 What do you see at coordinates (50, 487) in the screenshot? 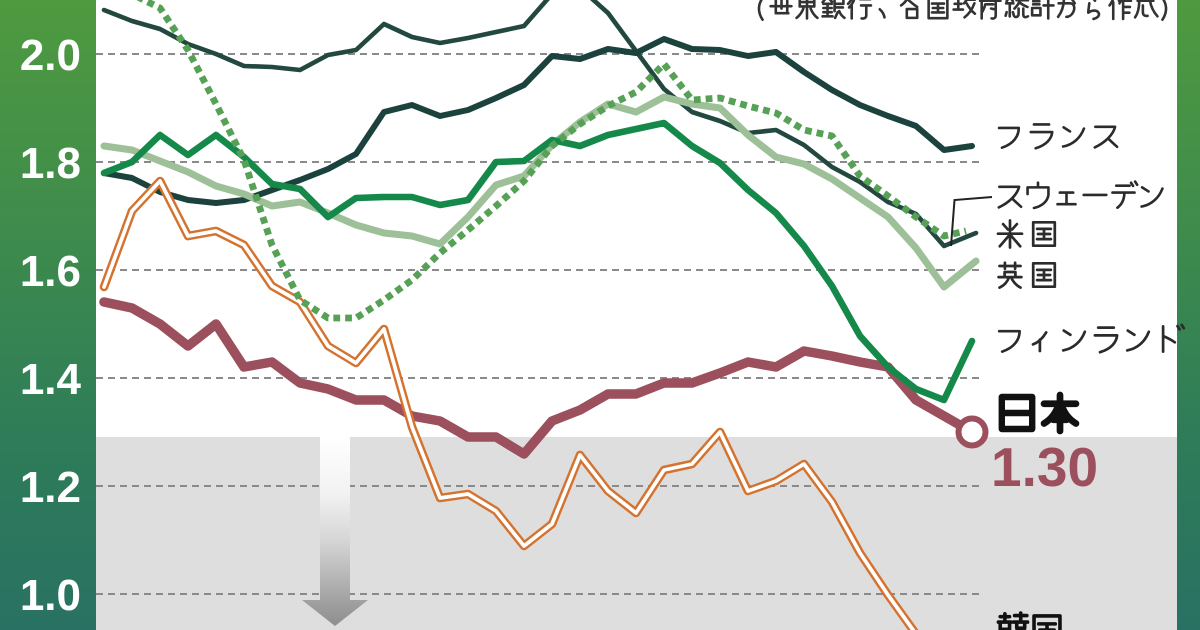
I see `svg-text: 1.2` at bounding box center [50, 487].